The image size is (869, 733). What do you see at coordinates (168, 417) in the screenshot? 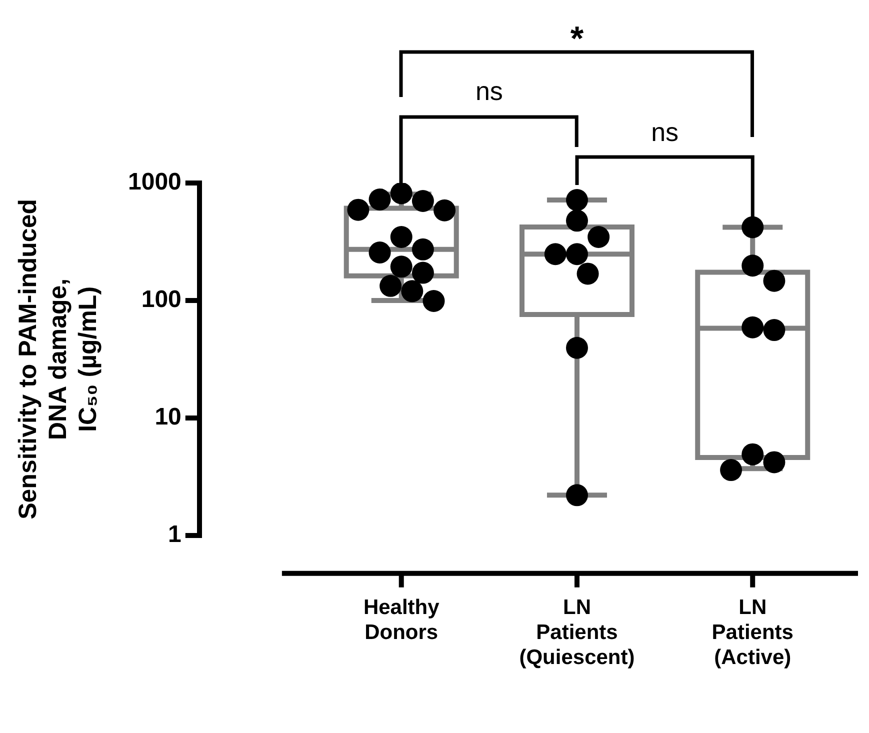
I see `y-tick-label: 10` at bounding box center [168, 417].